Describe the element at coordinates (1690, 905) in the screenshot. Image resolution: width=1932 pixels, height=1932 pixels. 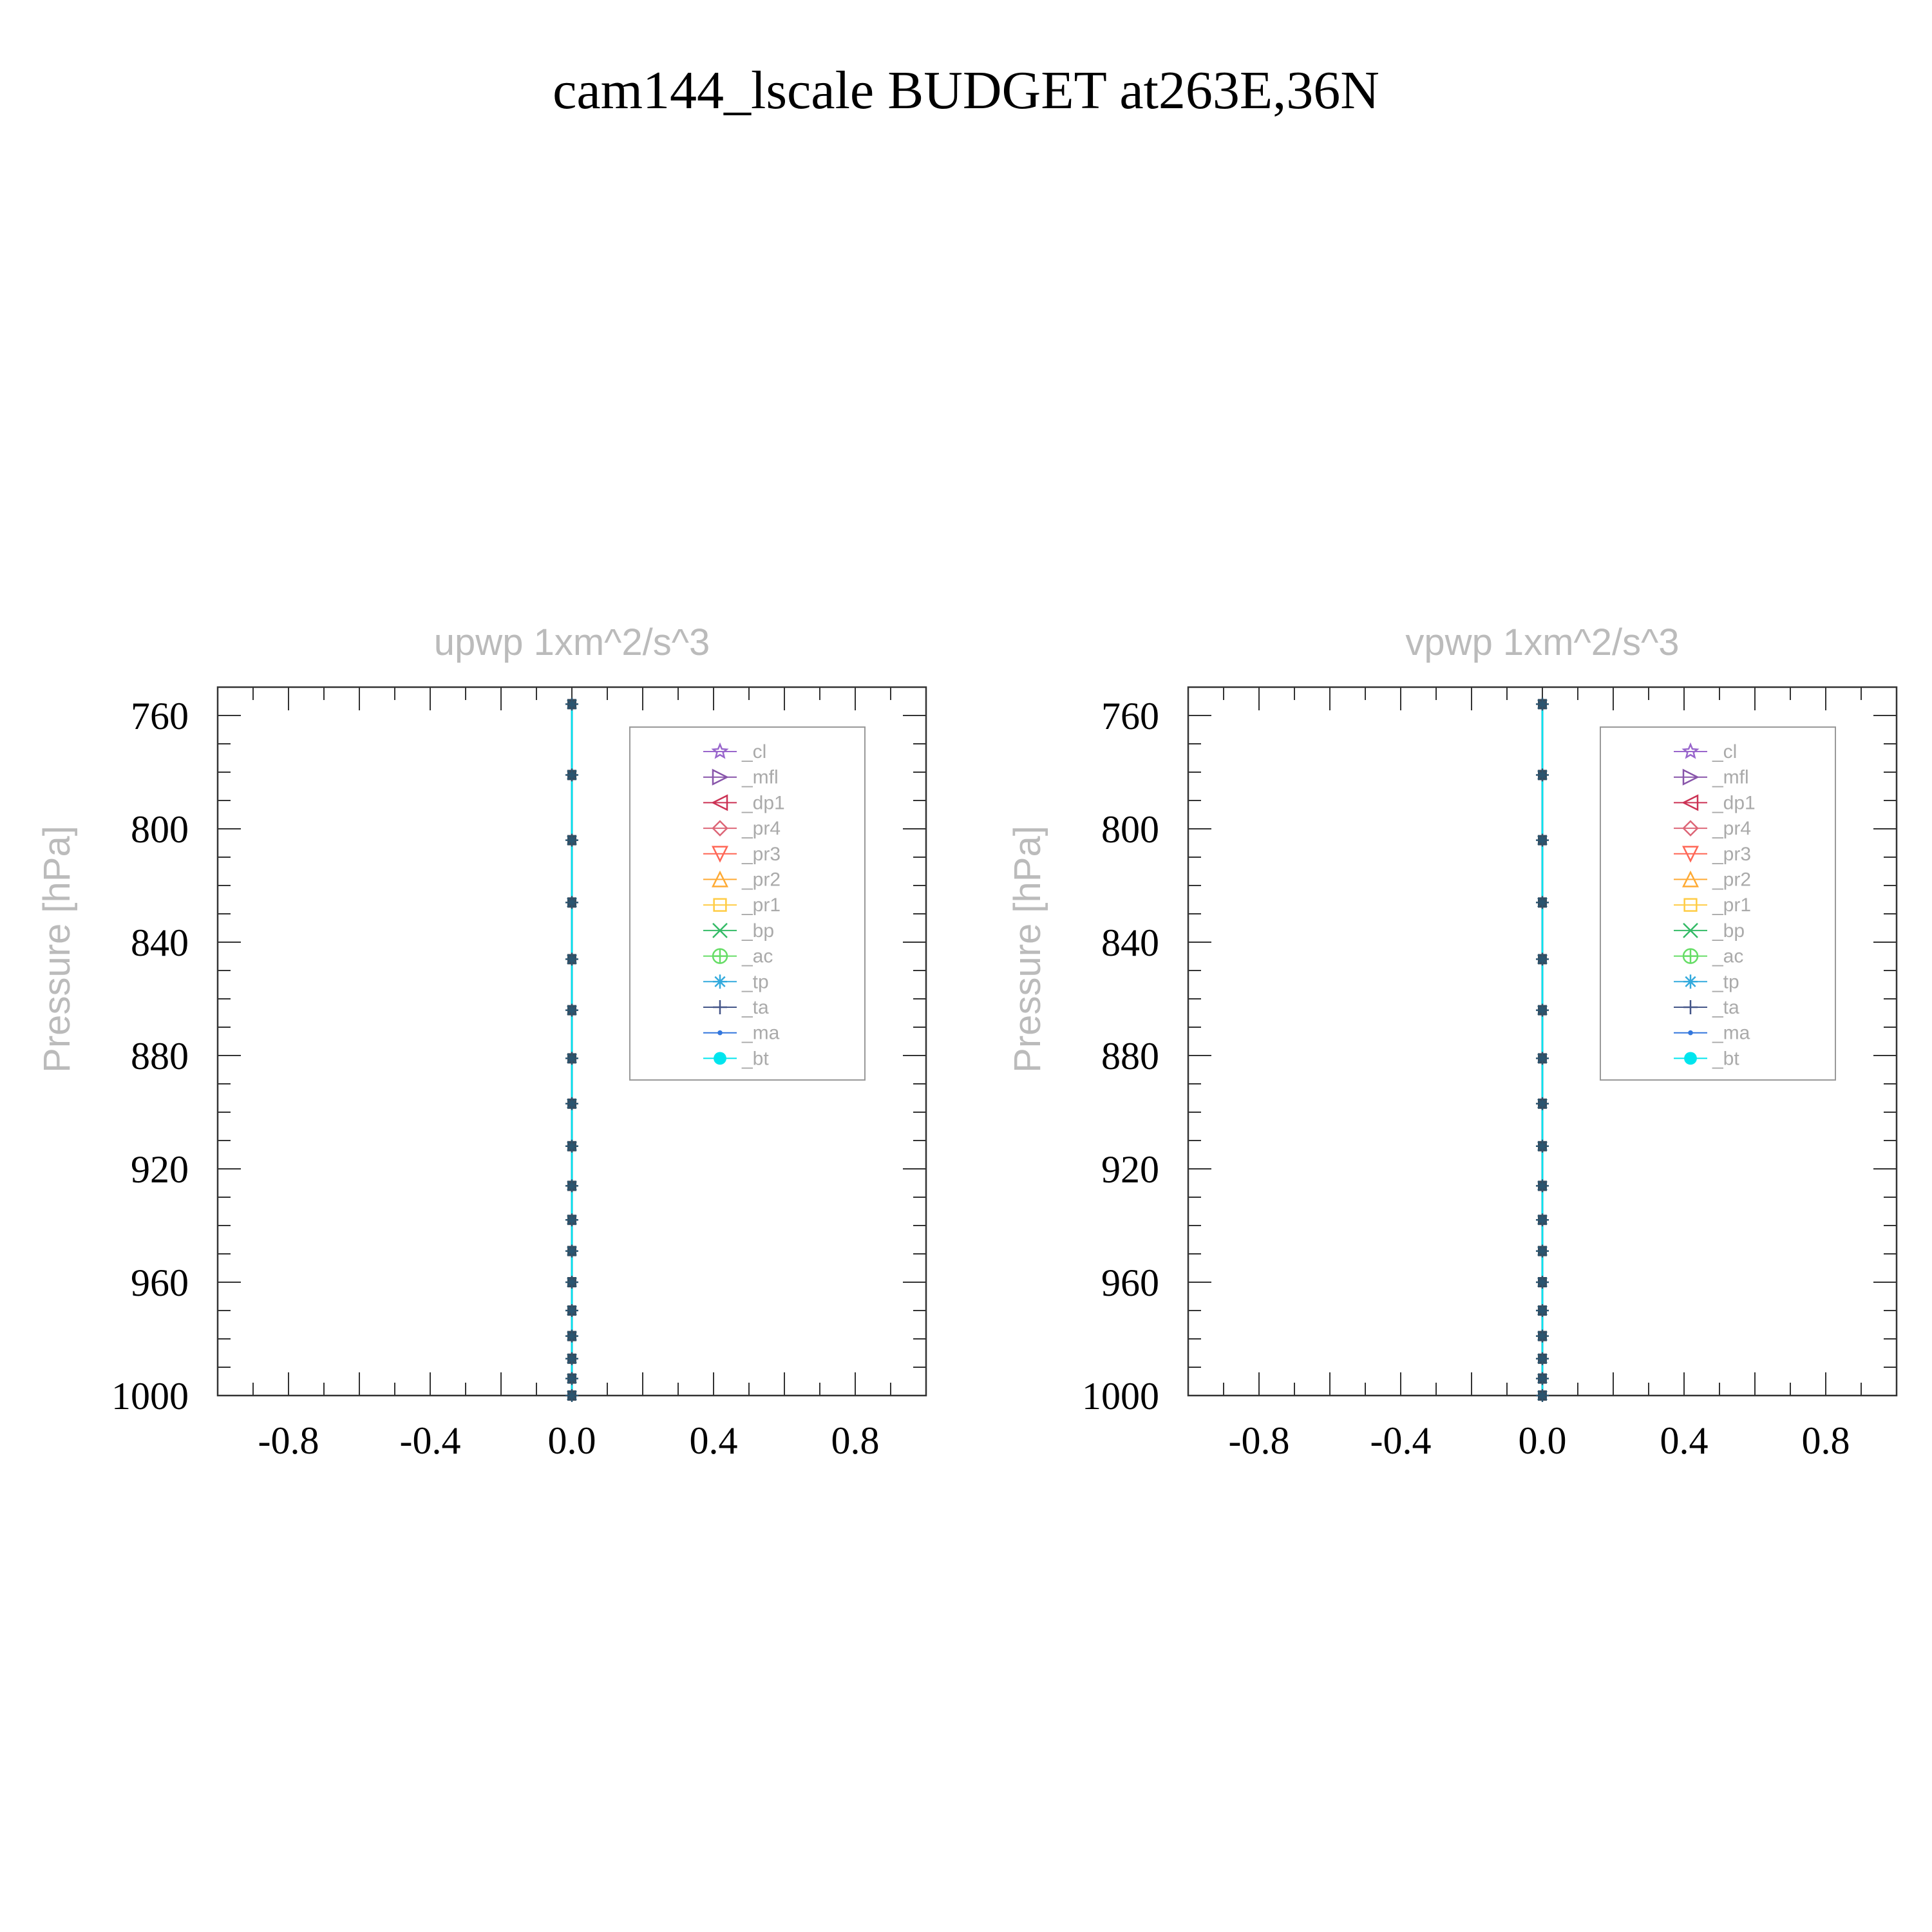
I see `legend-marker-pr1` at that location.